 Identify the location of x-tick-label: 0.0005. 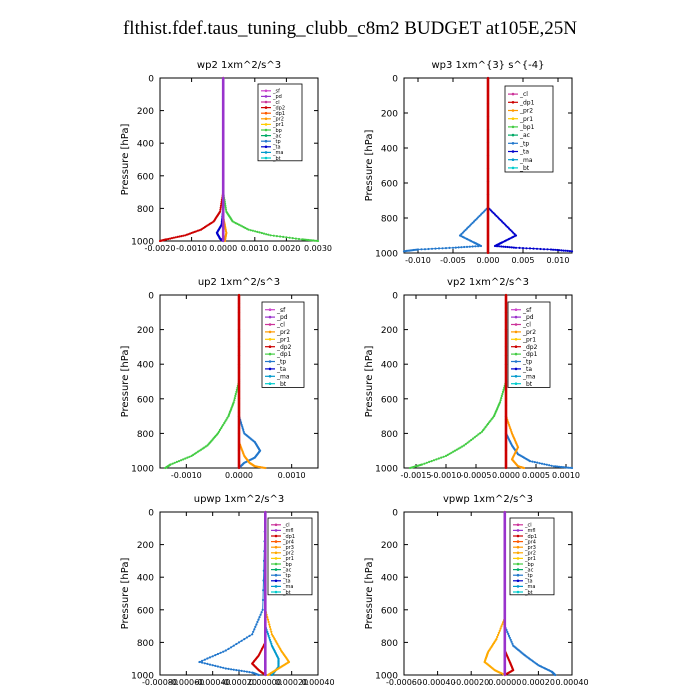
(536, 475).